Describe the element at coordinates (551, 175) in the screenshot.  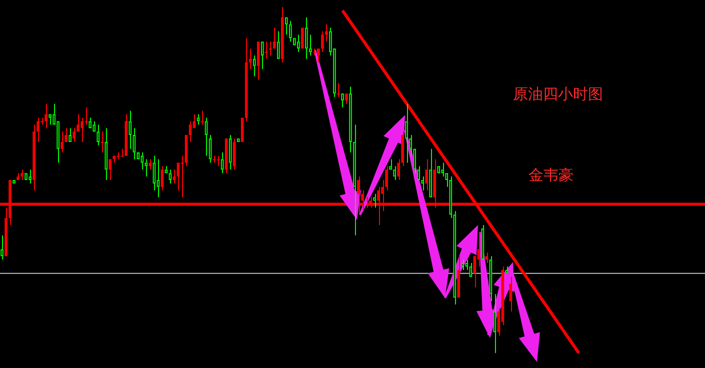
I see `annotation: 金韦豪` at that location.